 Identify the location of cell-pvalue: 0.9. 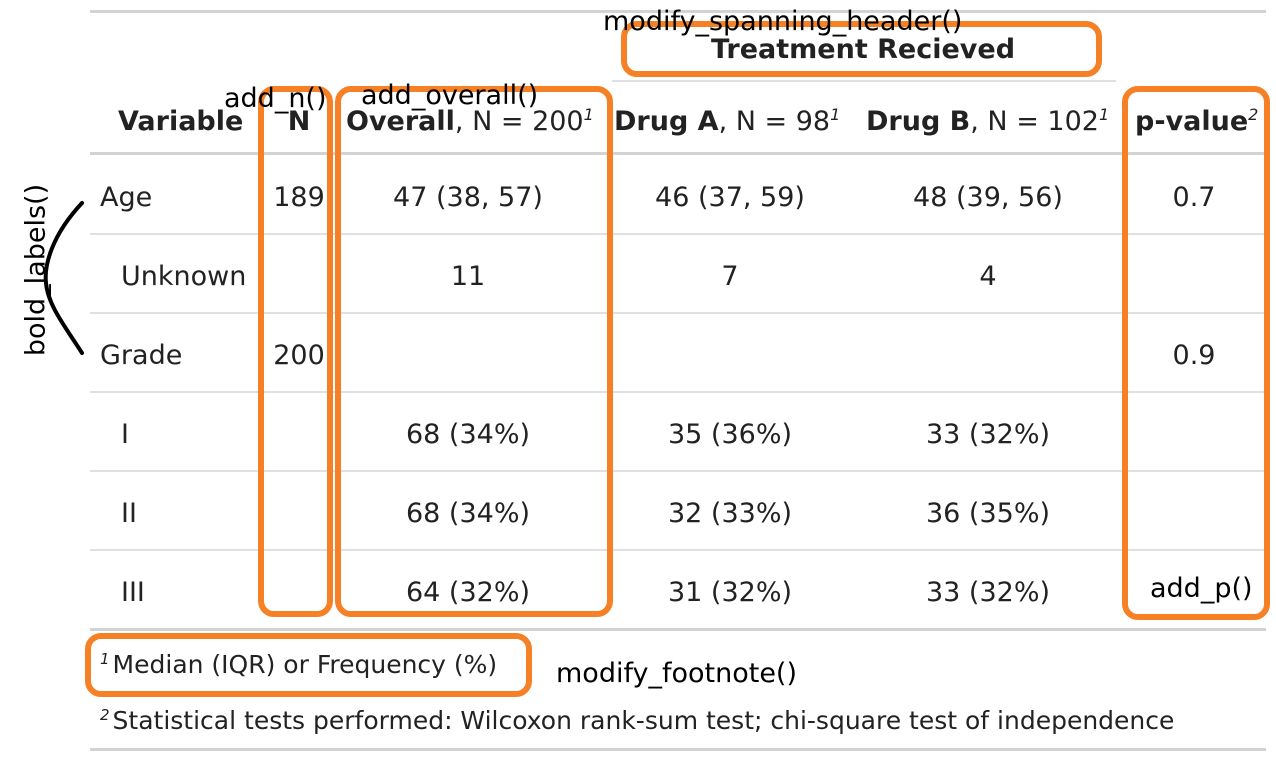
(1194, 355).